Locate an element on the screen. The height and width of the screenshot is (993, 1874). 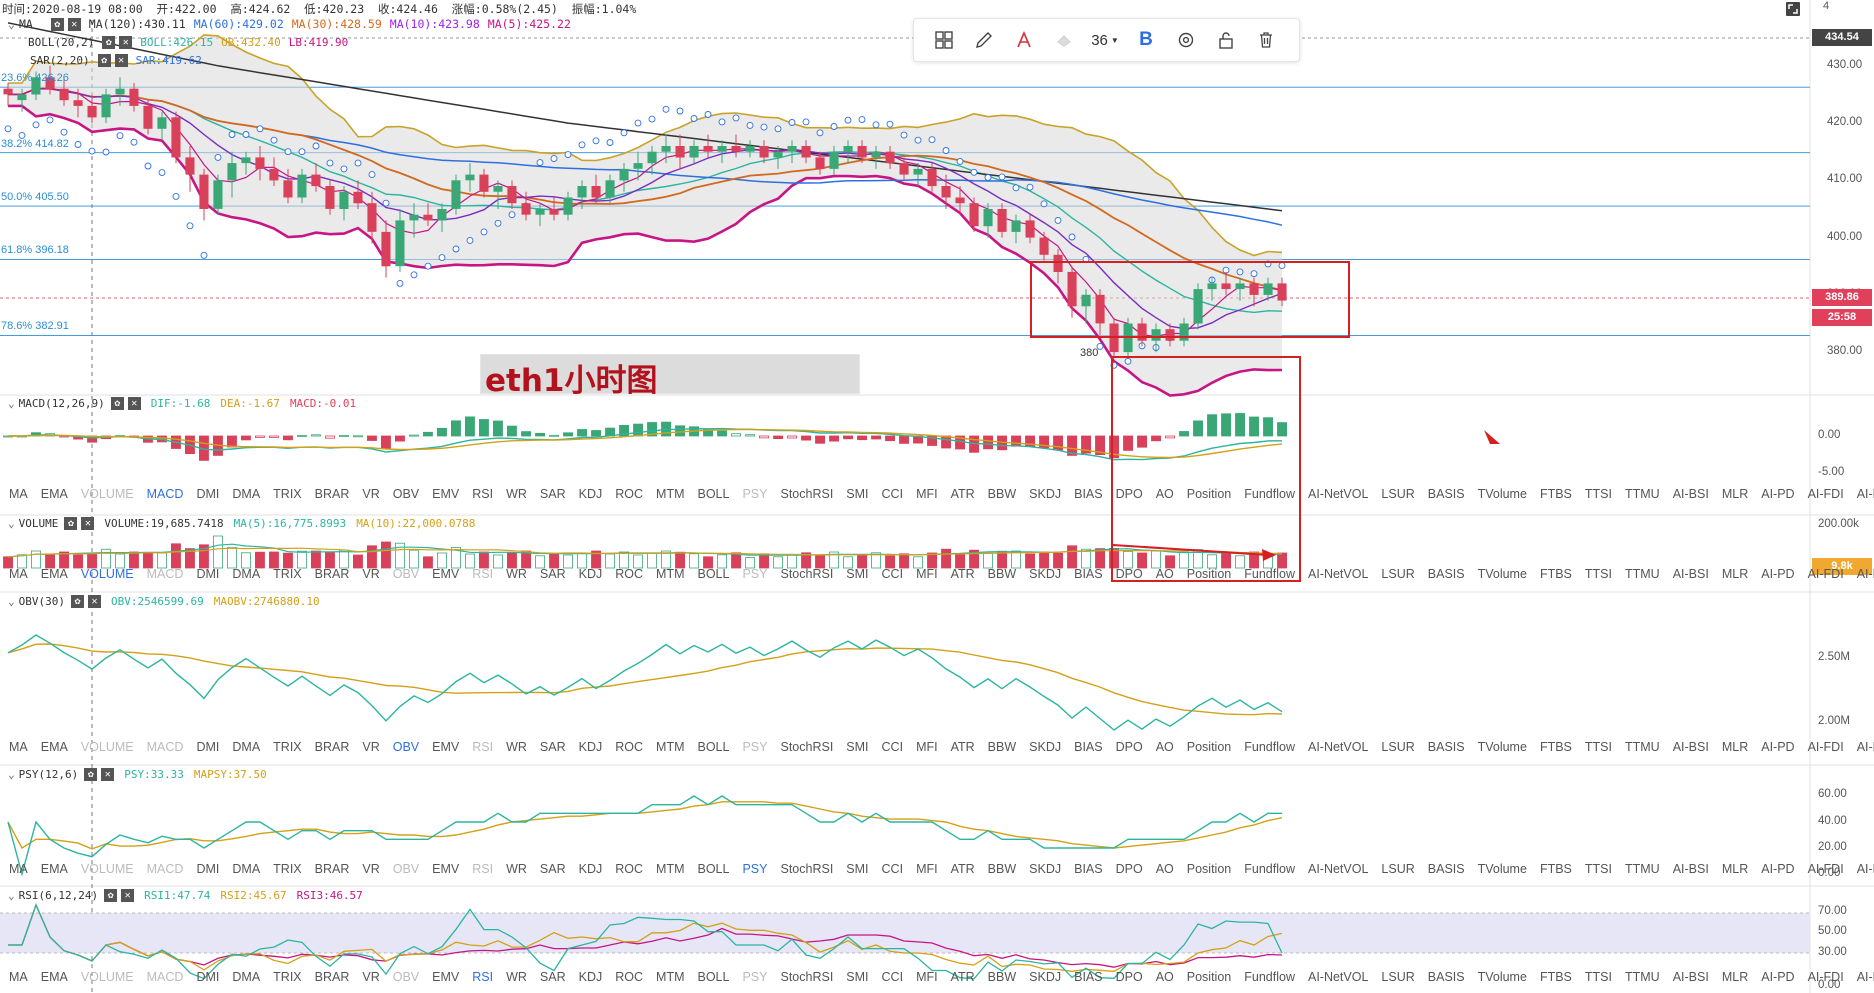
bold-button: B is located at coordinates (1146, 39).